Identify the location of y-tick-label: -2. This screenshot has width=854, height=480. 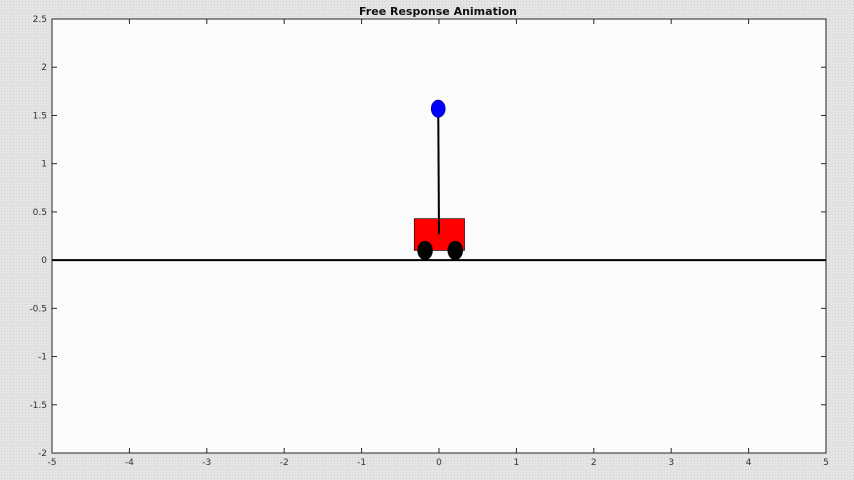
(42, 454).